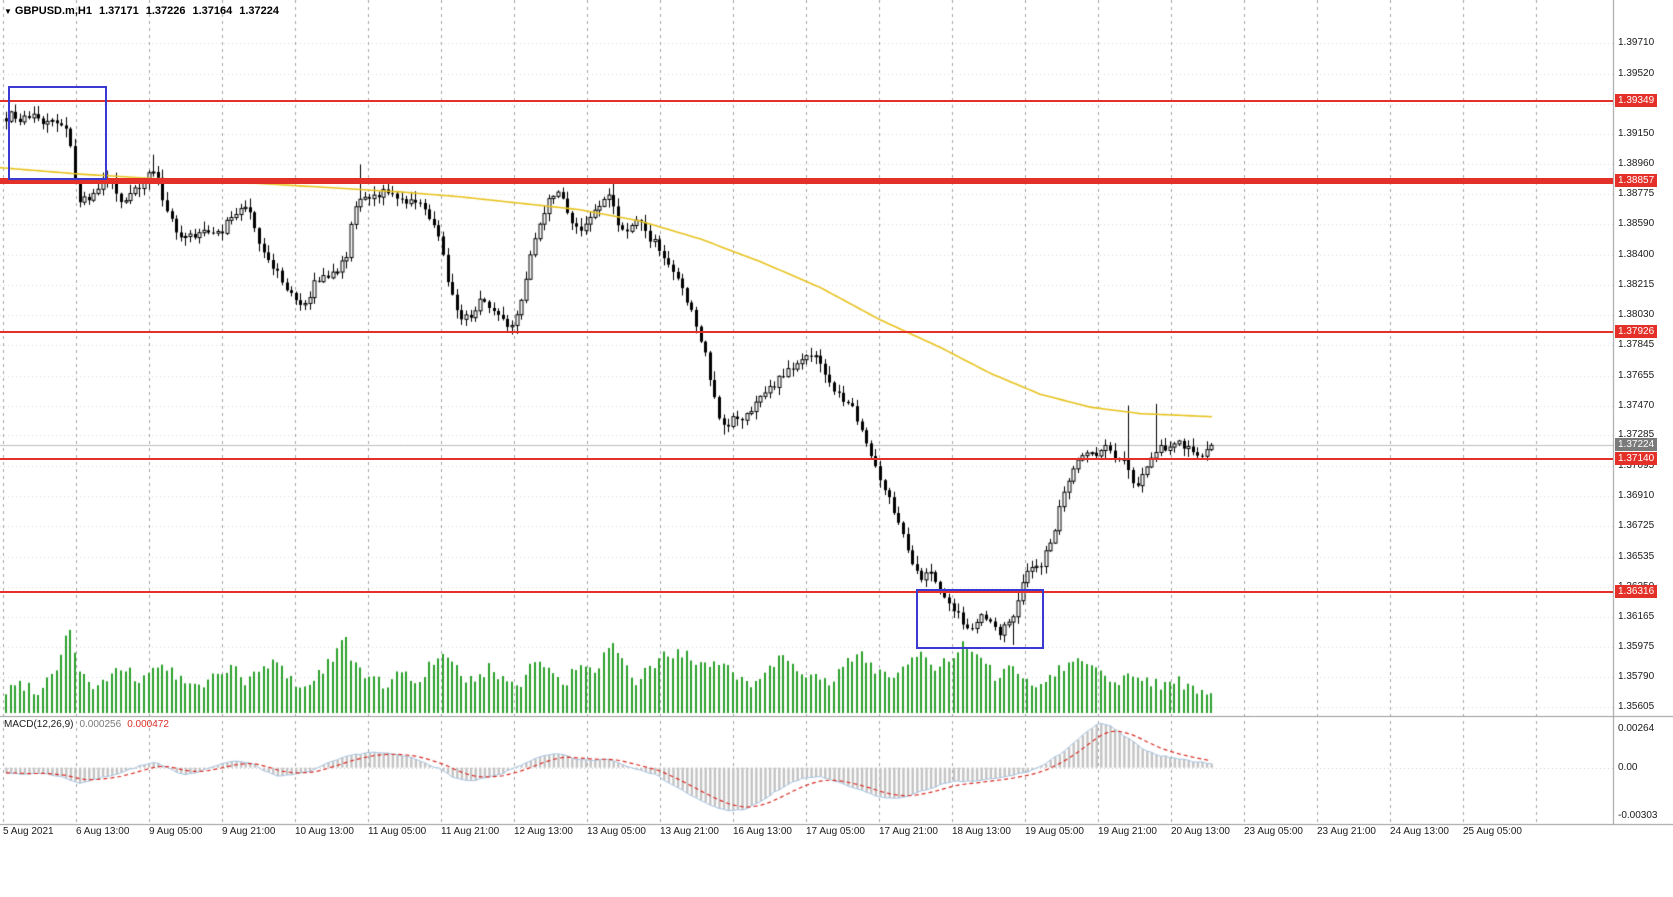  What do you see at coordinates (8, 11) in the screenshot?
I see `symbol-dropdown-icon: ▼` at bounding box center [8, 11].